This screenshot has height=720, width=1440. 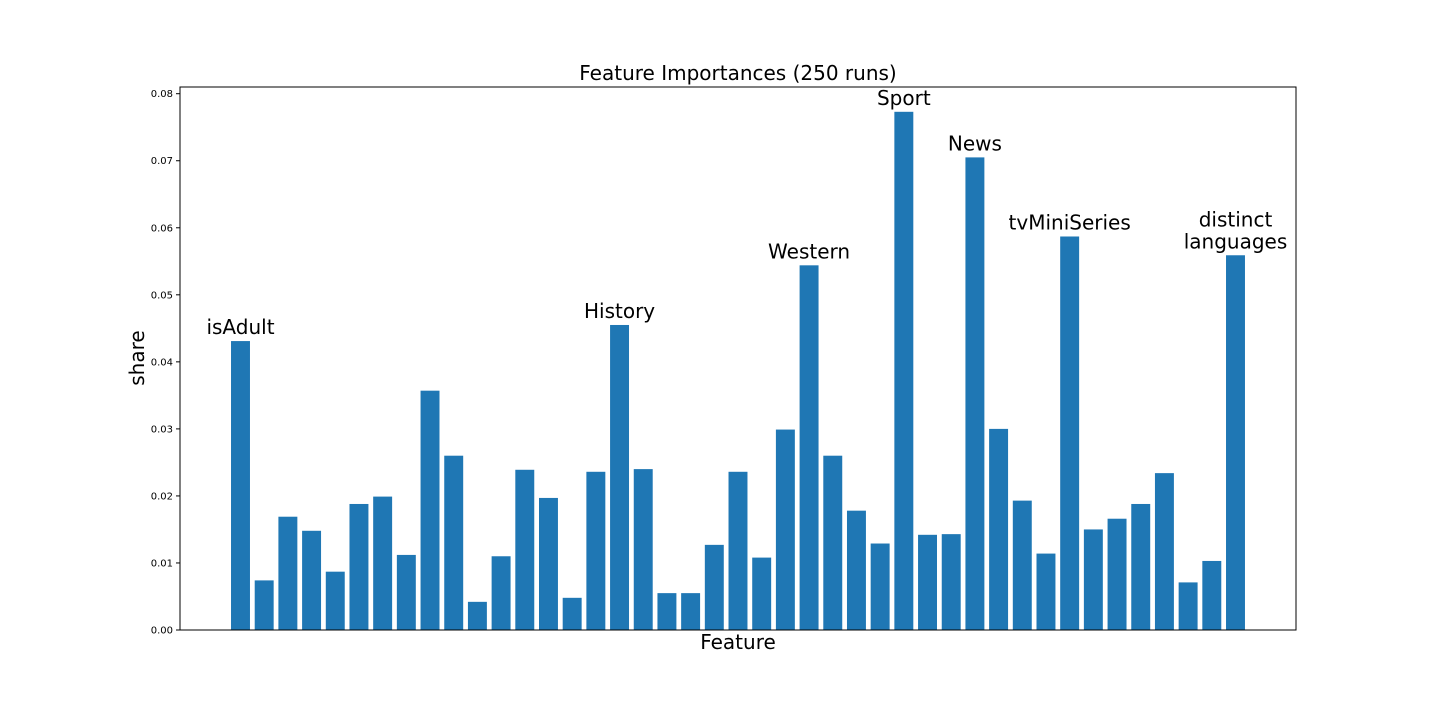 What do you see at coordinates (737, 73) in the screenshot?
I see `chart-title: Feature Importances (250 runs)` at bounding box center [737, 73].